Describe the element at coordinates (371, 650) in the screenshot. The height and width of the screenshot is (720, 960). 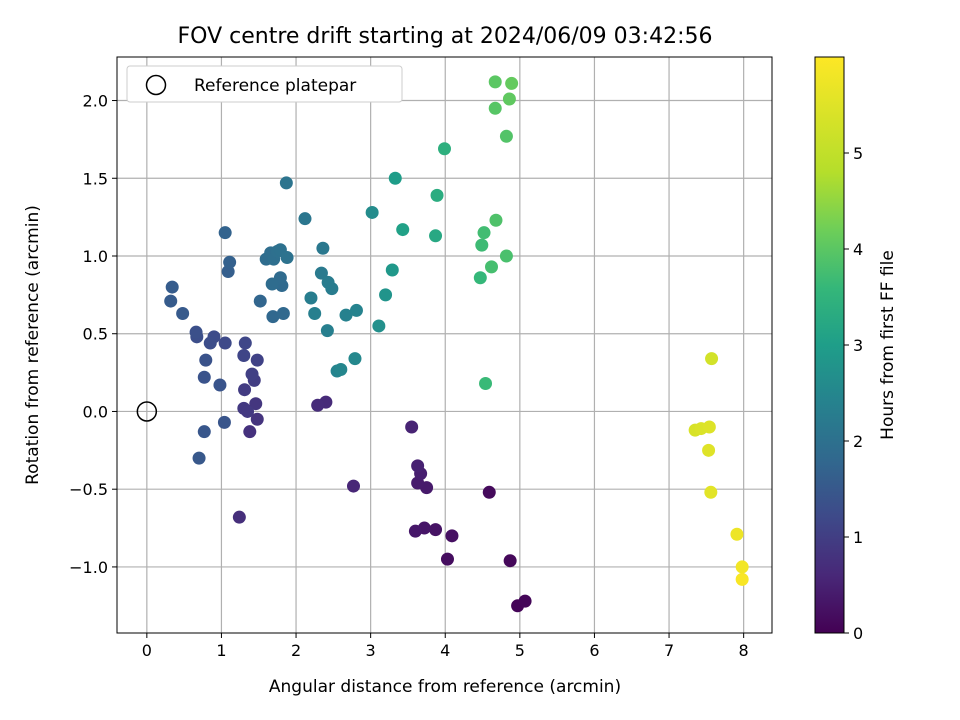
I see `x-tick-label: 3` at that location.